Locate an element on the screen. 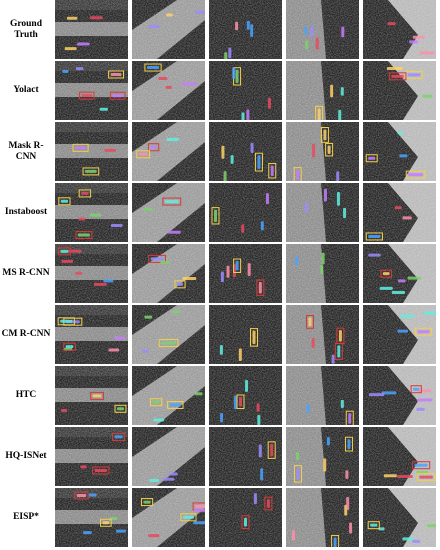  row-label: HTC is located at coordinates (26, 395).